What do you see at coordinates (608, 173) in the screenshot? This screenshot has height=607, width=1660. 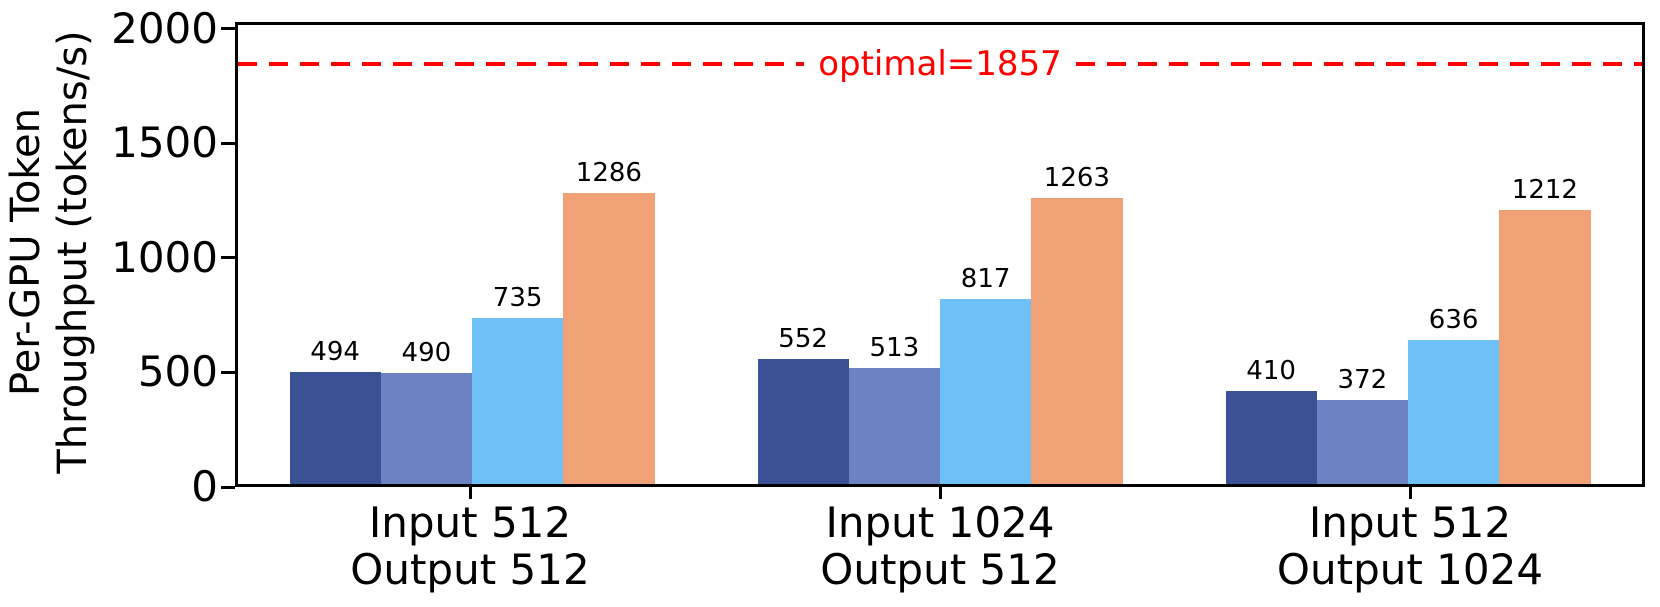 I see `bar-value-label: 1286` at bounding box center [608, 173].